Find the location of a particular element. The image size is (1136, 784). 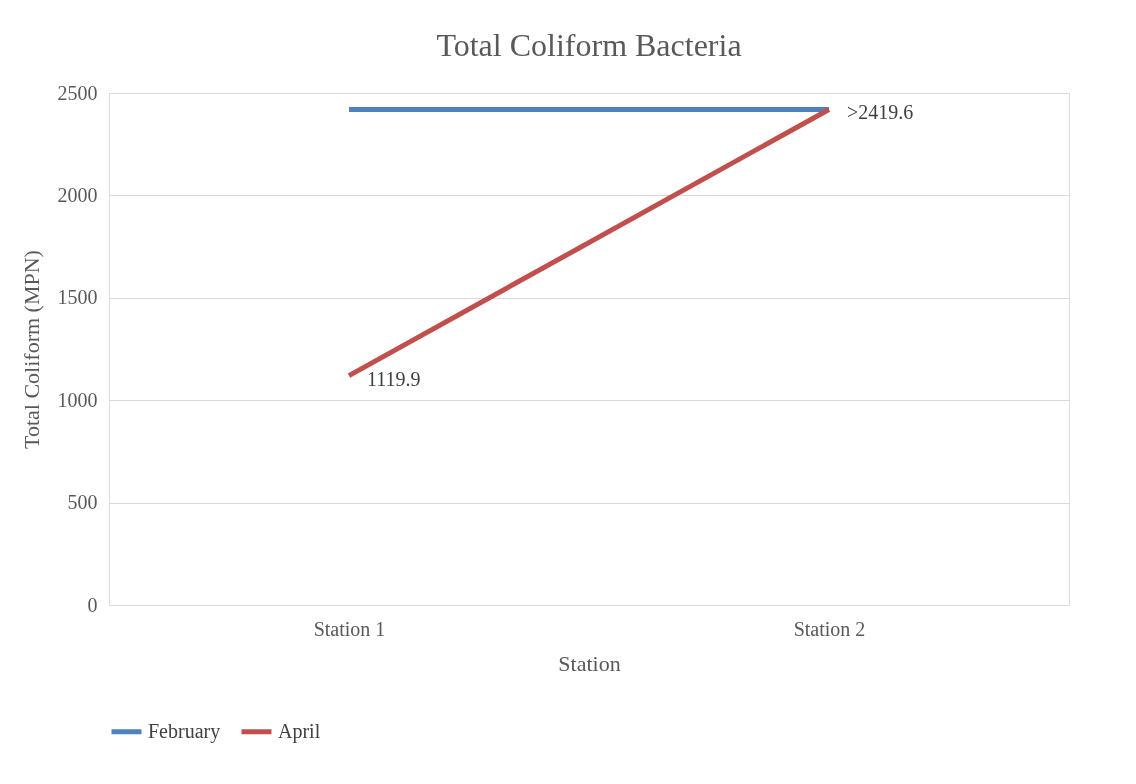

data-label: 1119.9 is located at coordinates (394, 378).